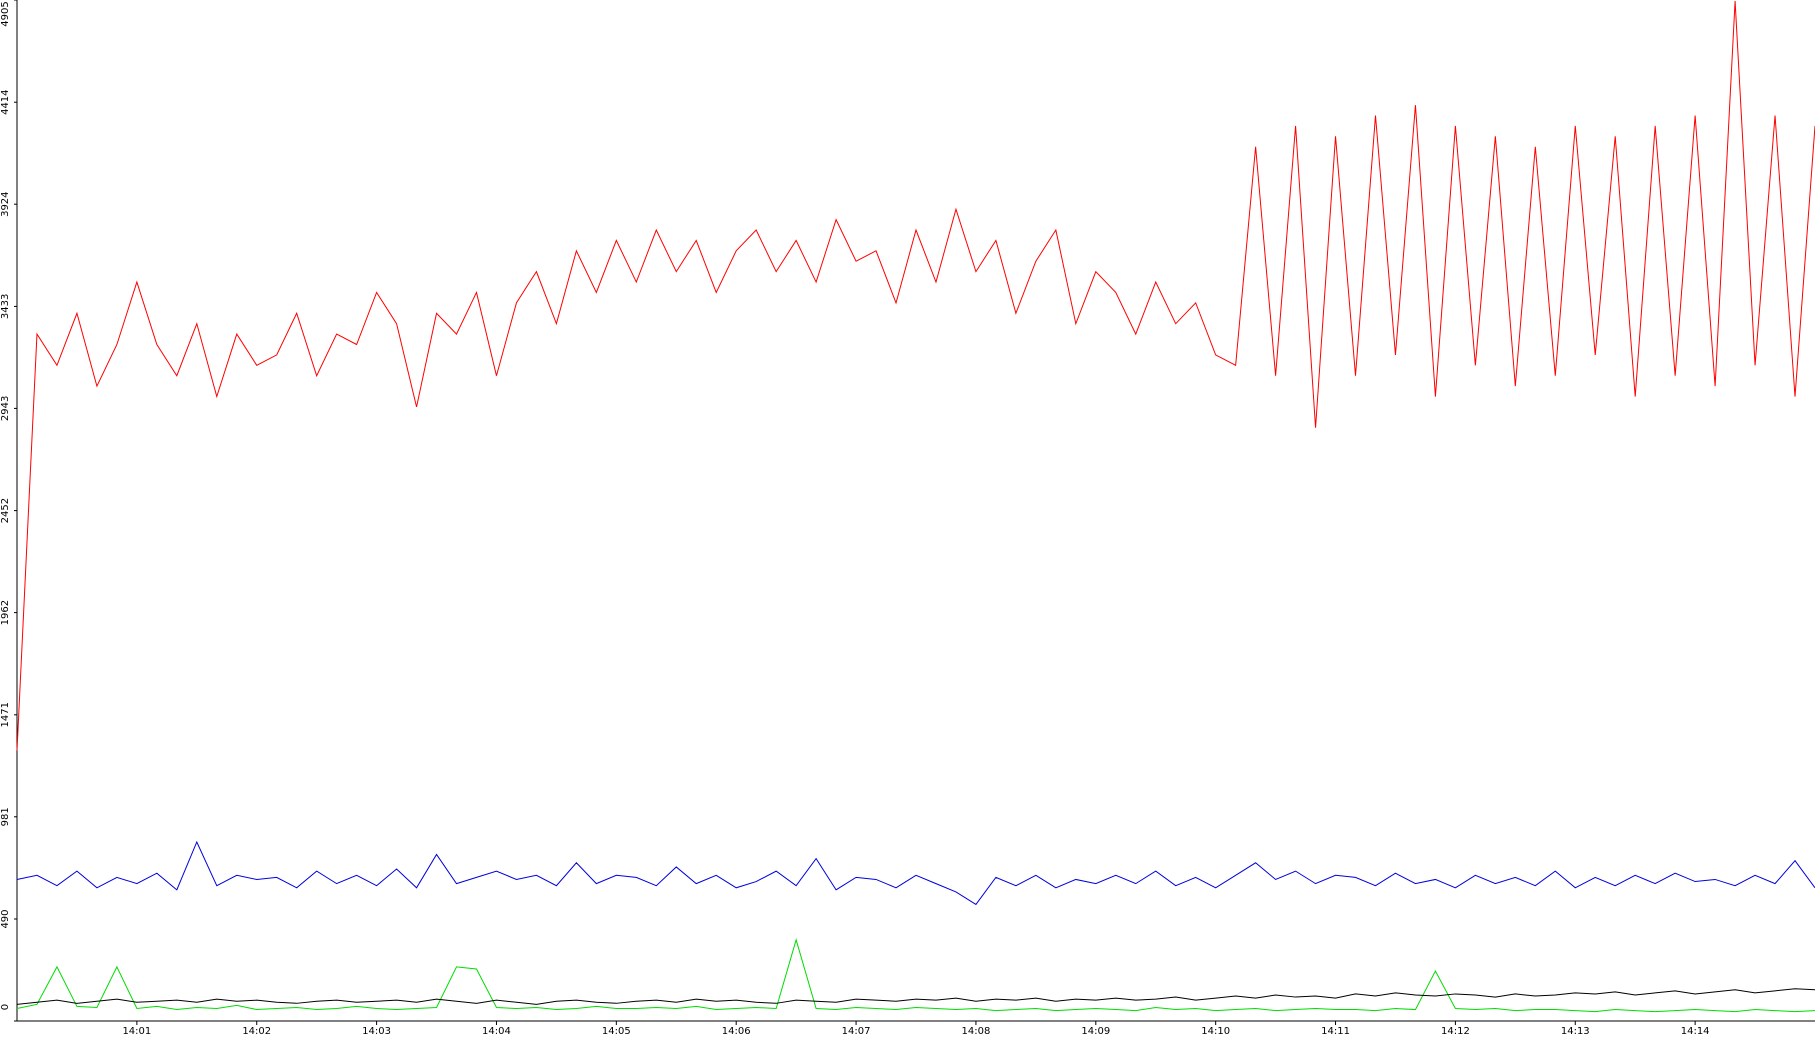  What do you see at coordinates (5, 816) in the screenshot?
I see `y-tick-label: 981` at bounding box center [5, 816].